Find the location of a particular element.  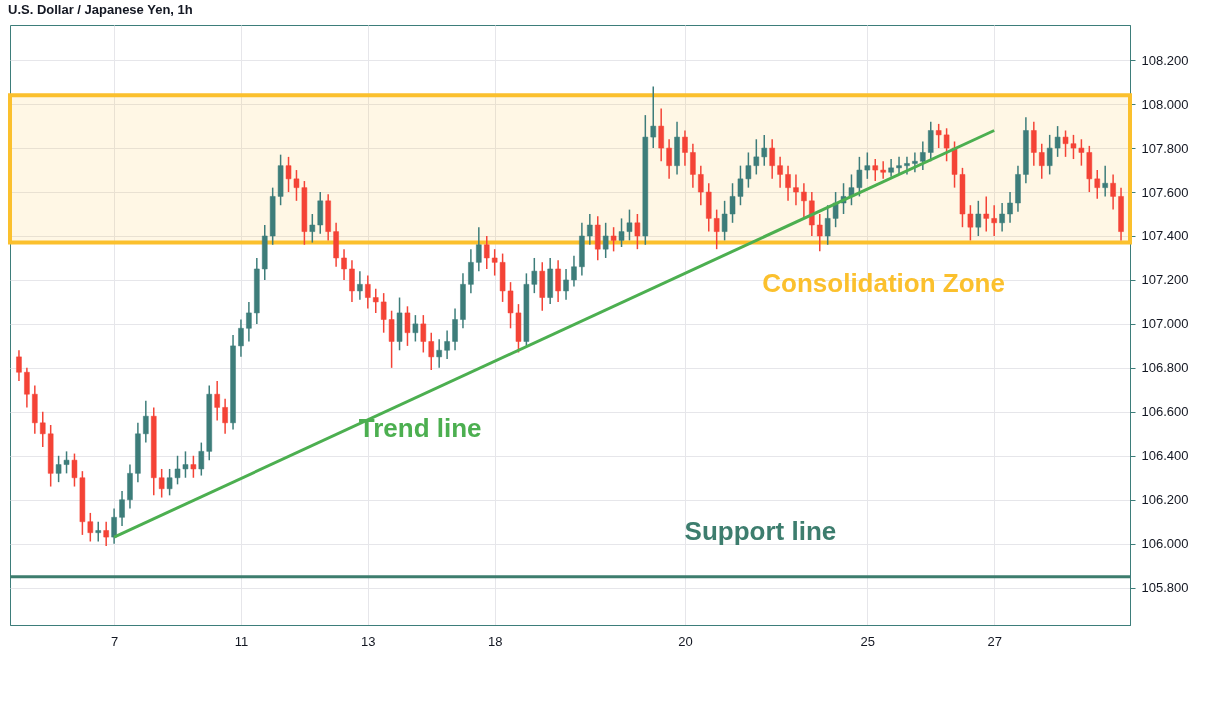

ref-line-label: Support line is located at coordinates (760, 530).